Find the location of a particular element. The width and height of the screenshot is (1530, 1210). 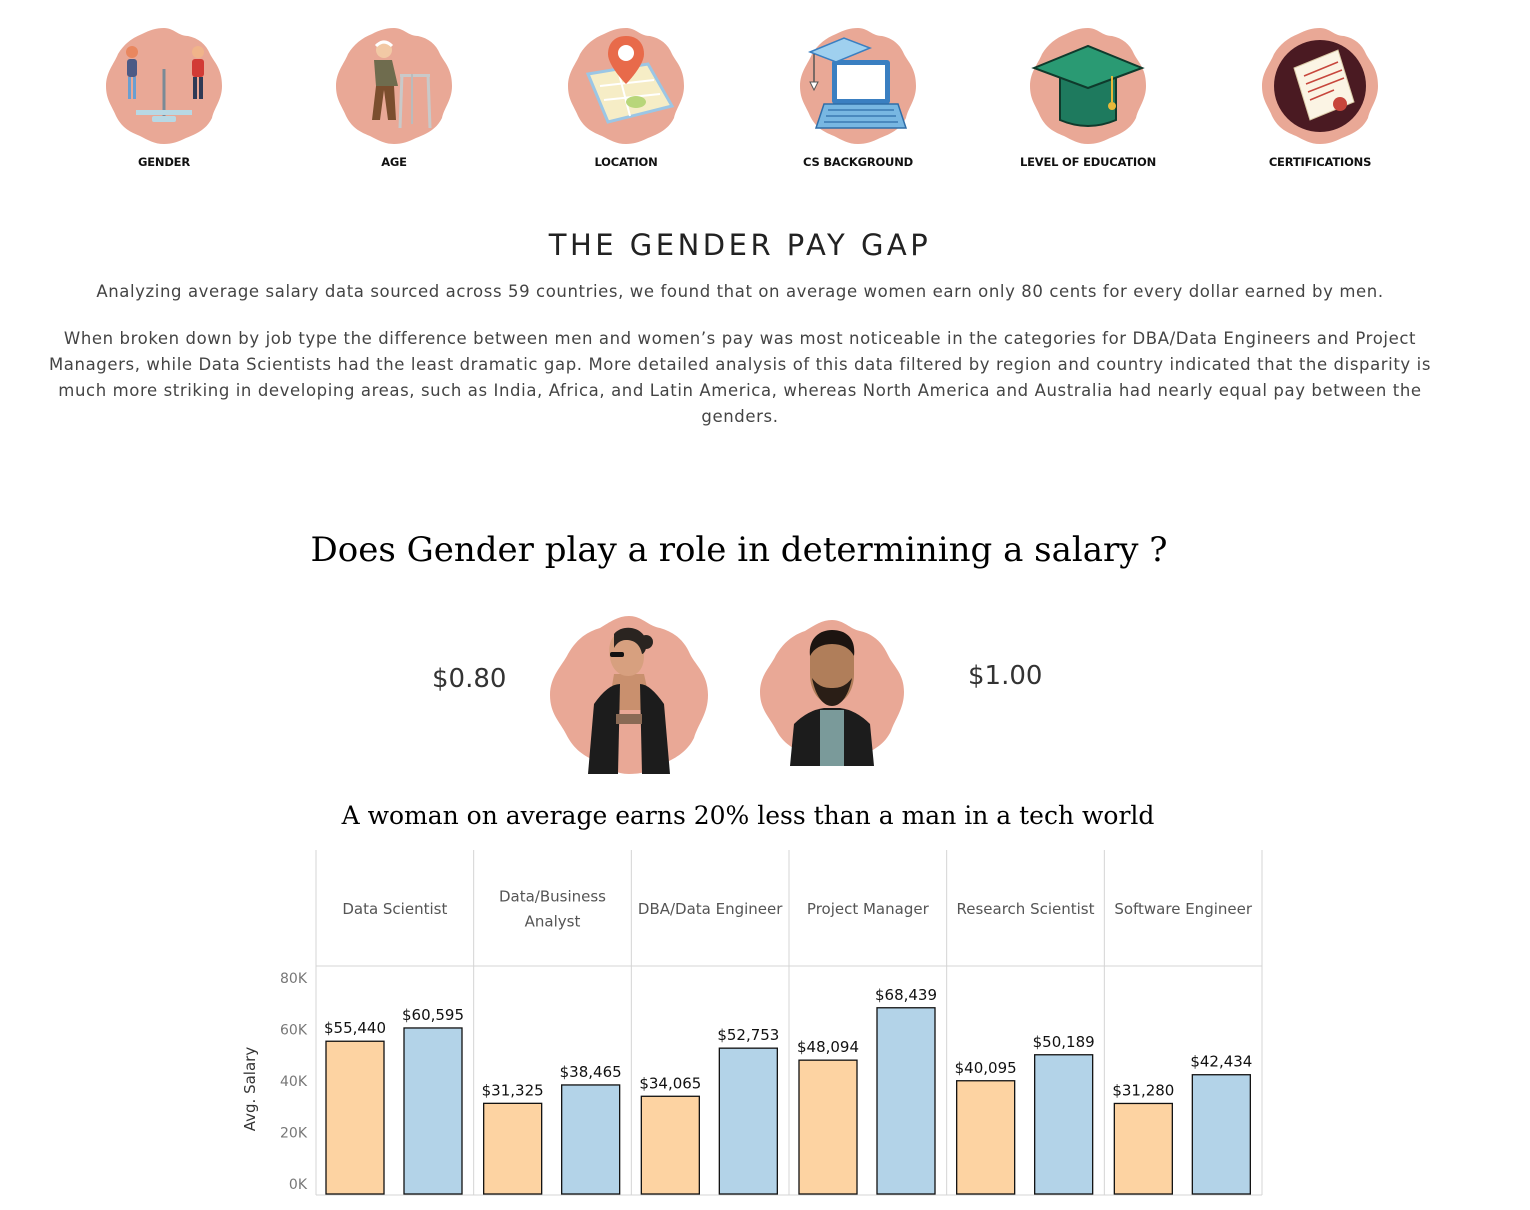

y-axis-title: Avg. Salary is located at coordinates (250, 1089).